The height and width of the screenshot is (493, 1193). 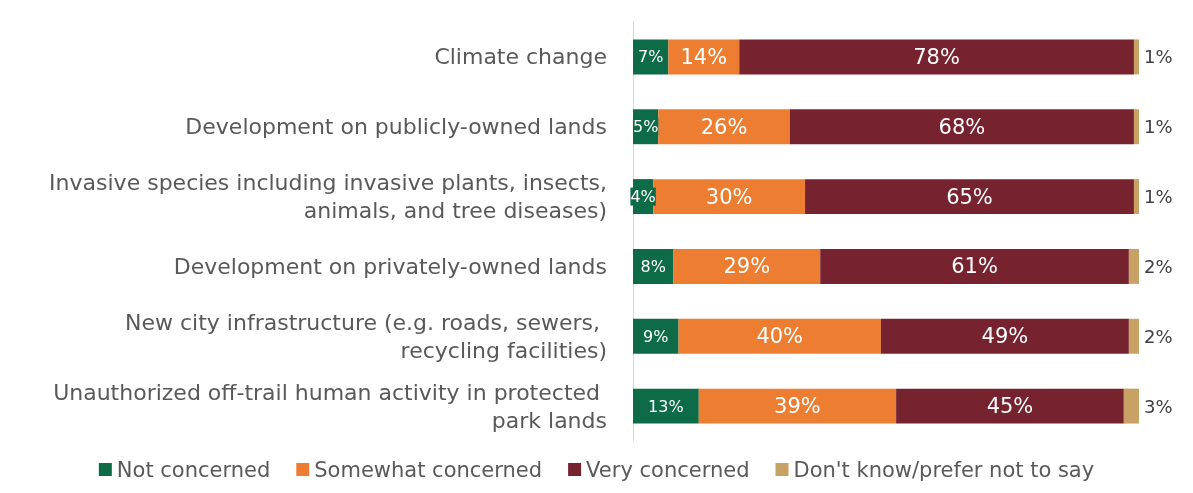 I want to click on data-label: 61%, so click(x=974, y=266).